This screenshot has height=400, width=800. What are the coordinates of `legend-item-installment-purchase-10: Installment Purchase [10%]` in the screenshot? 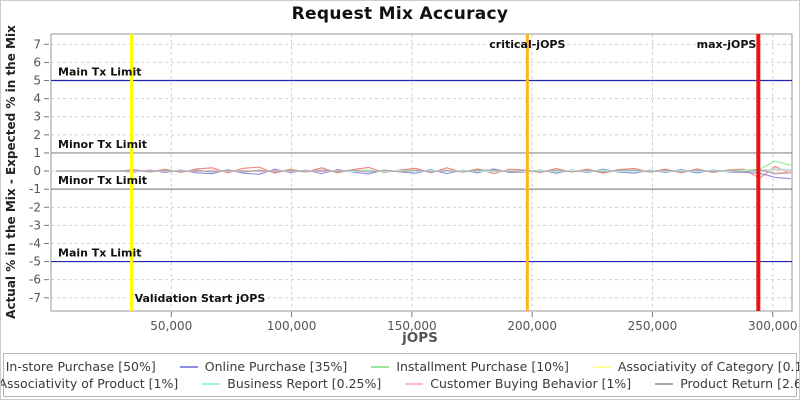 It's located at (470, 366).